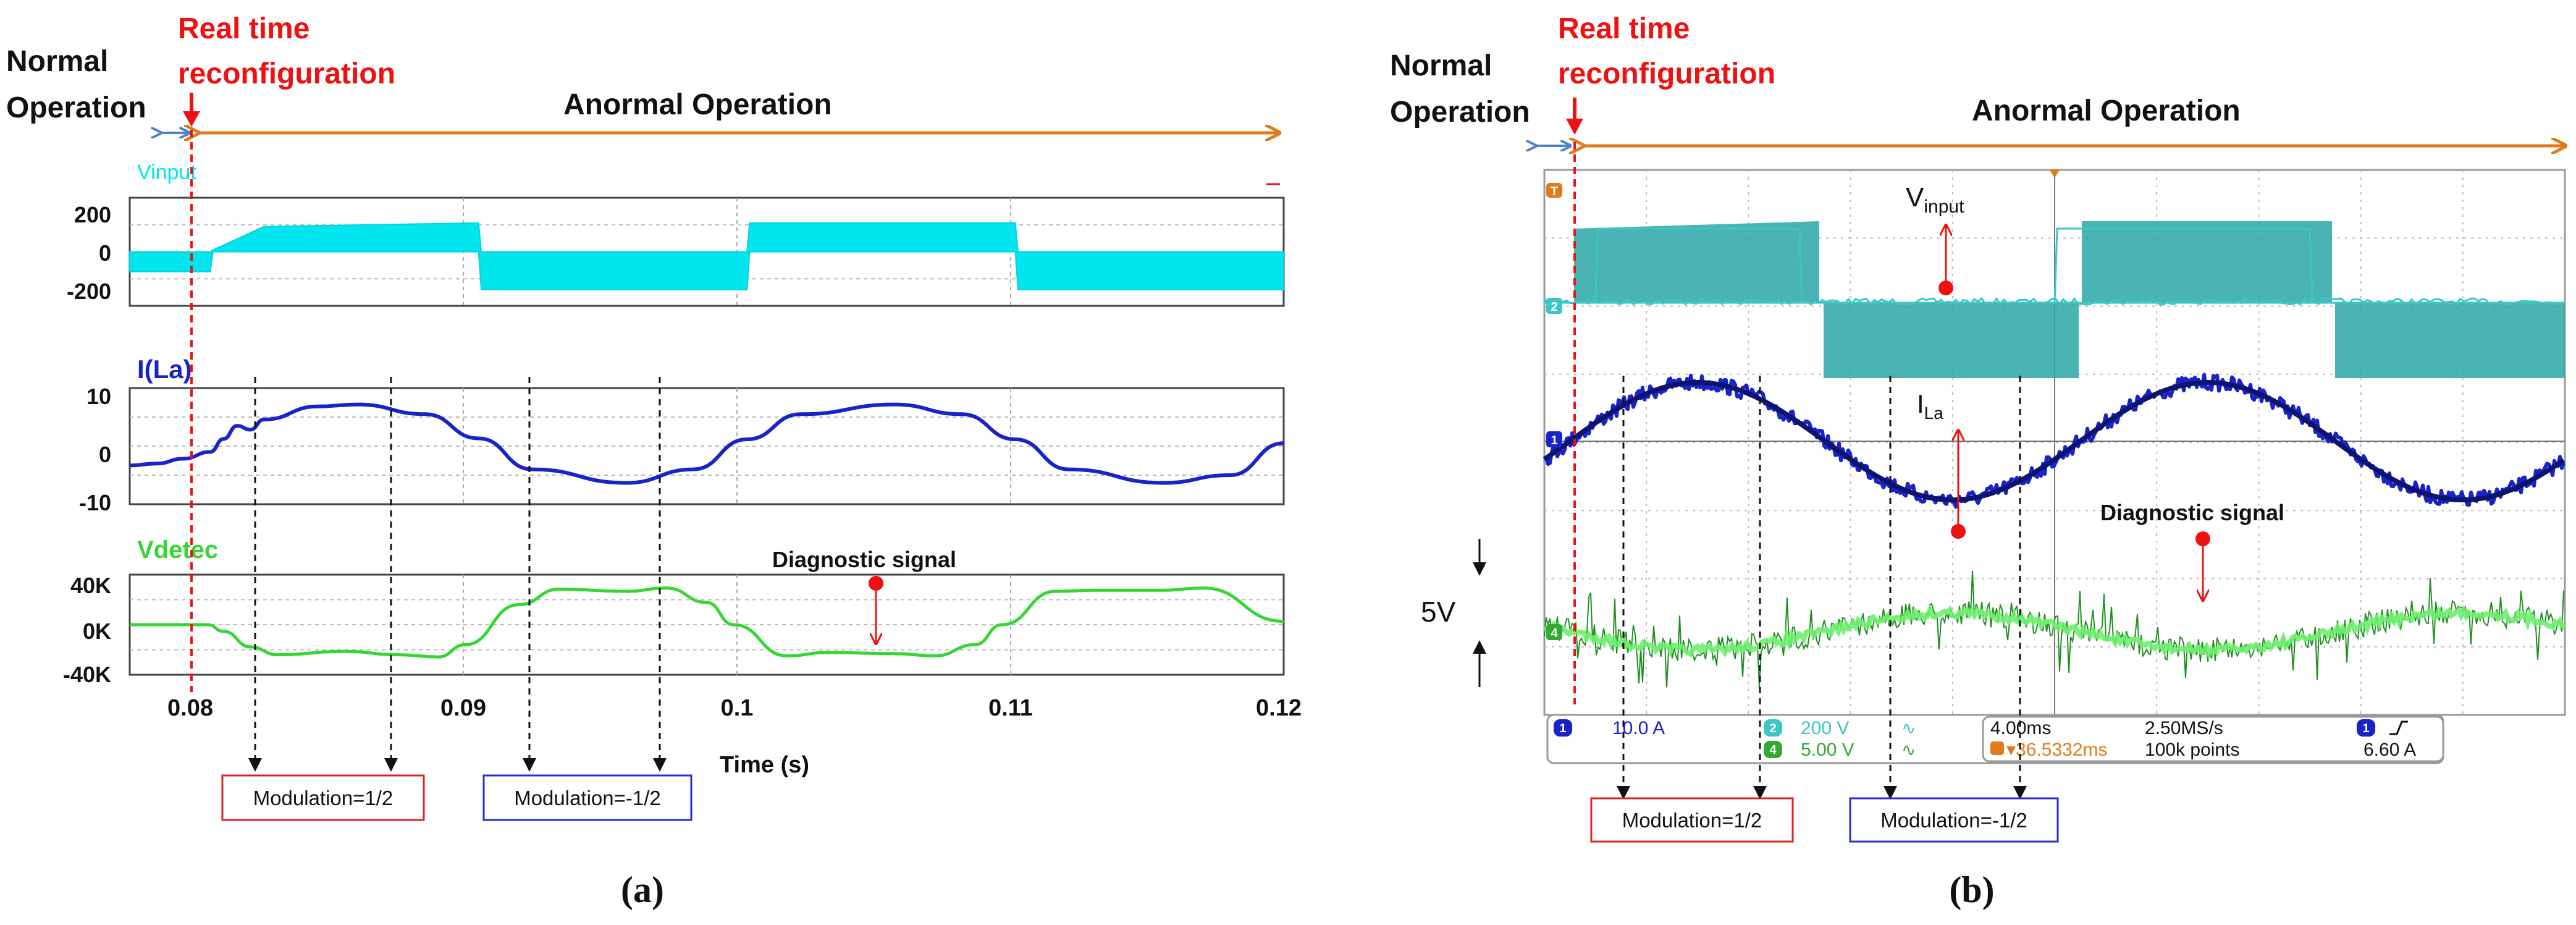 This screenshot has height=925, width=2576. I want to click on panel-b-ch2-scale: 200 V, so click(1825, 728).